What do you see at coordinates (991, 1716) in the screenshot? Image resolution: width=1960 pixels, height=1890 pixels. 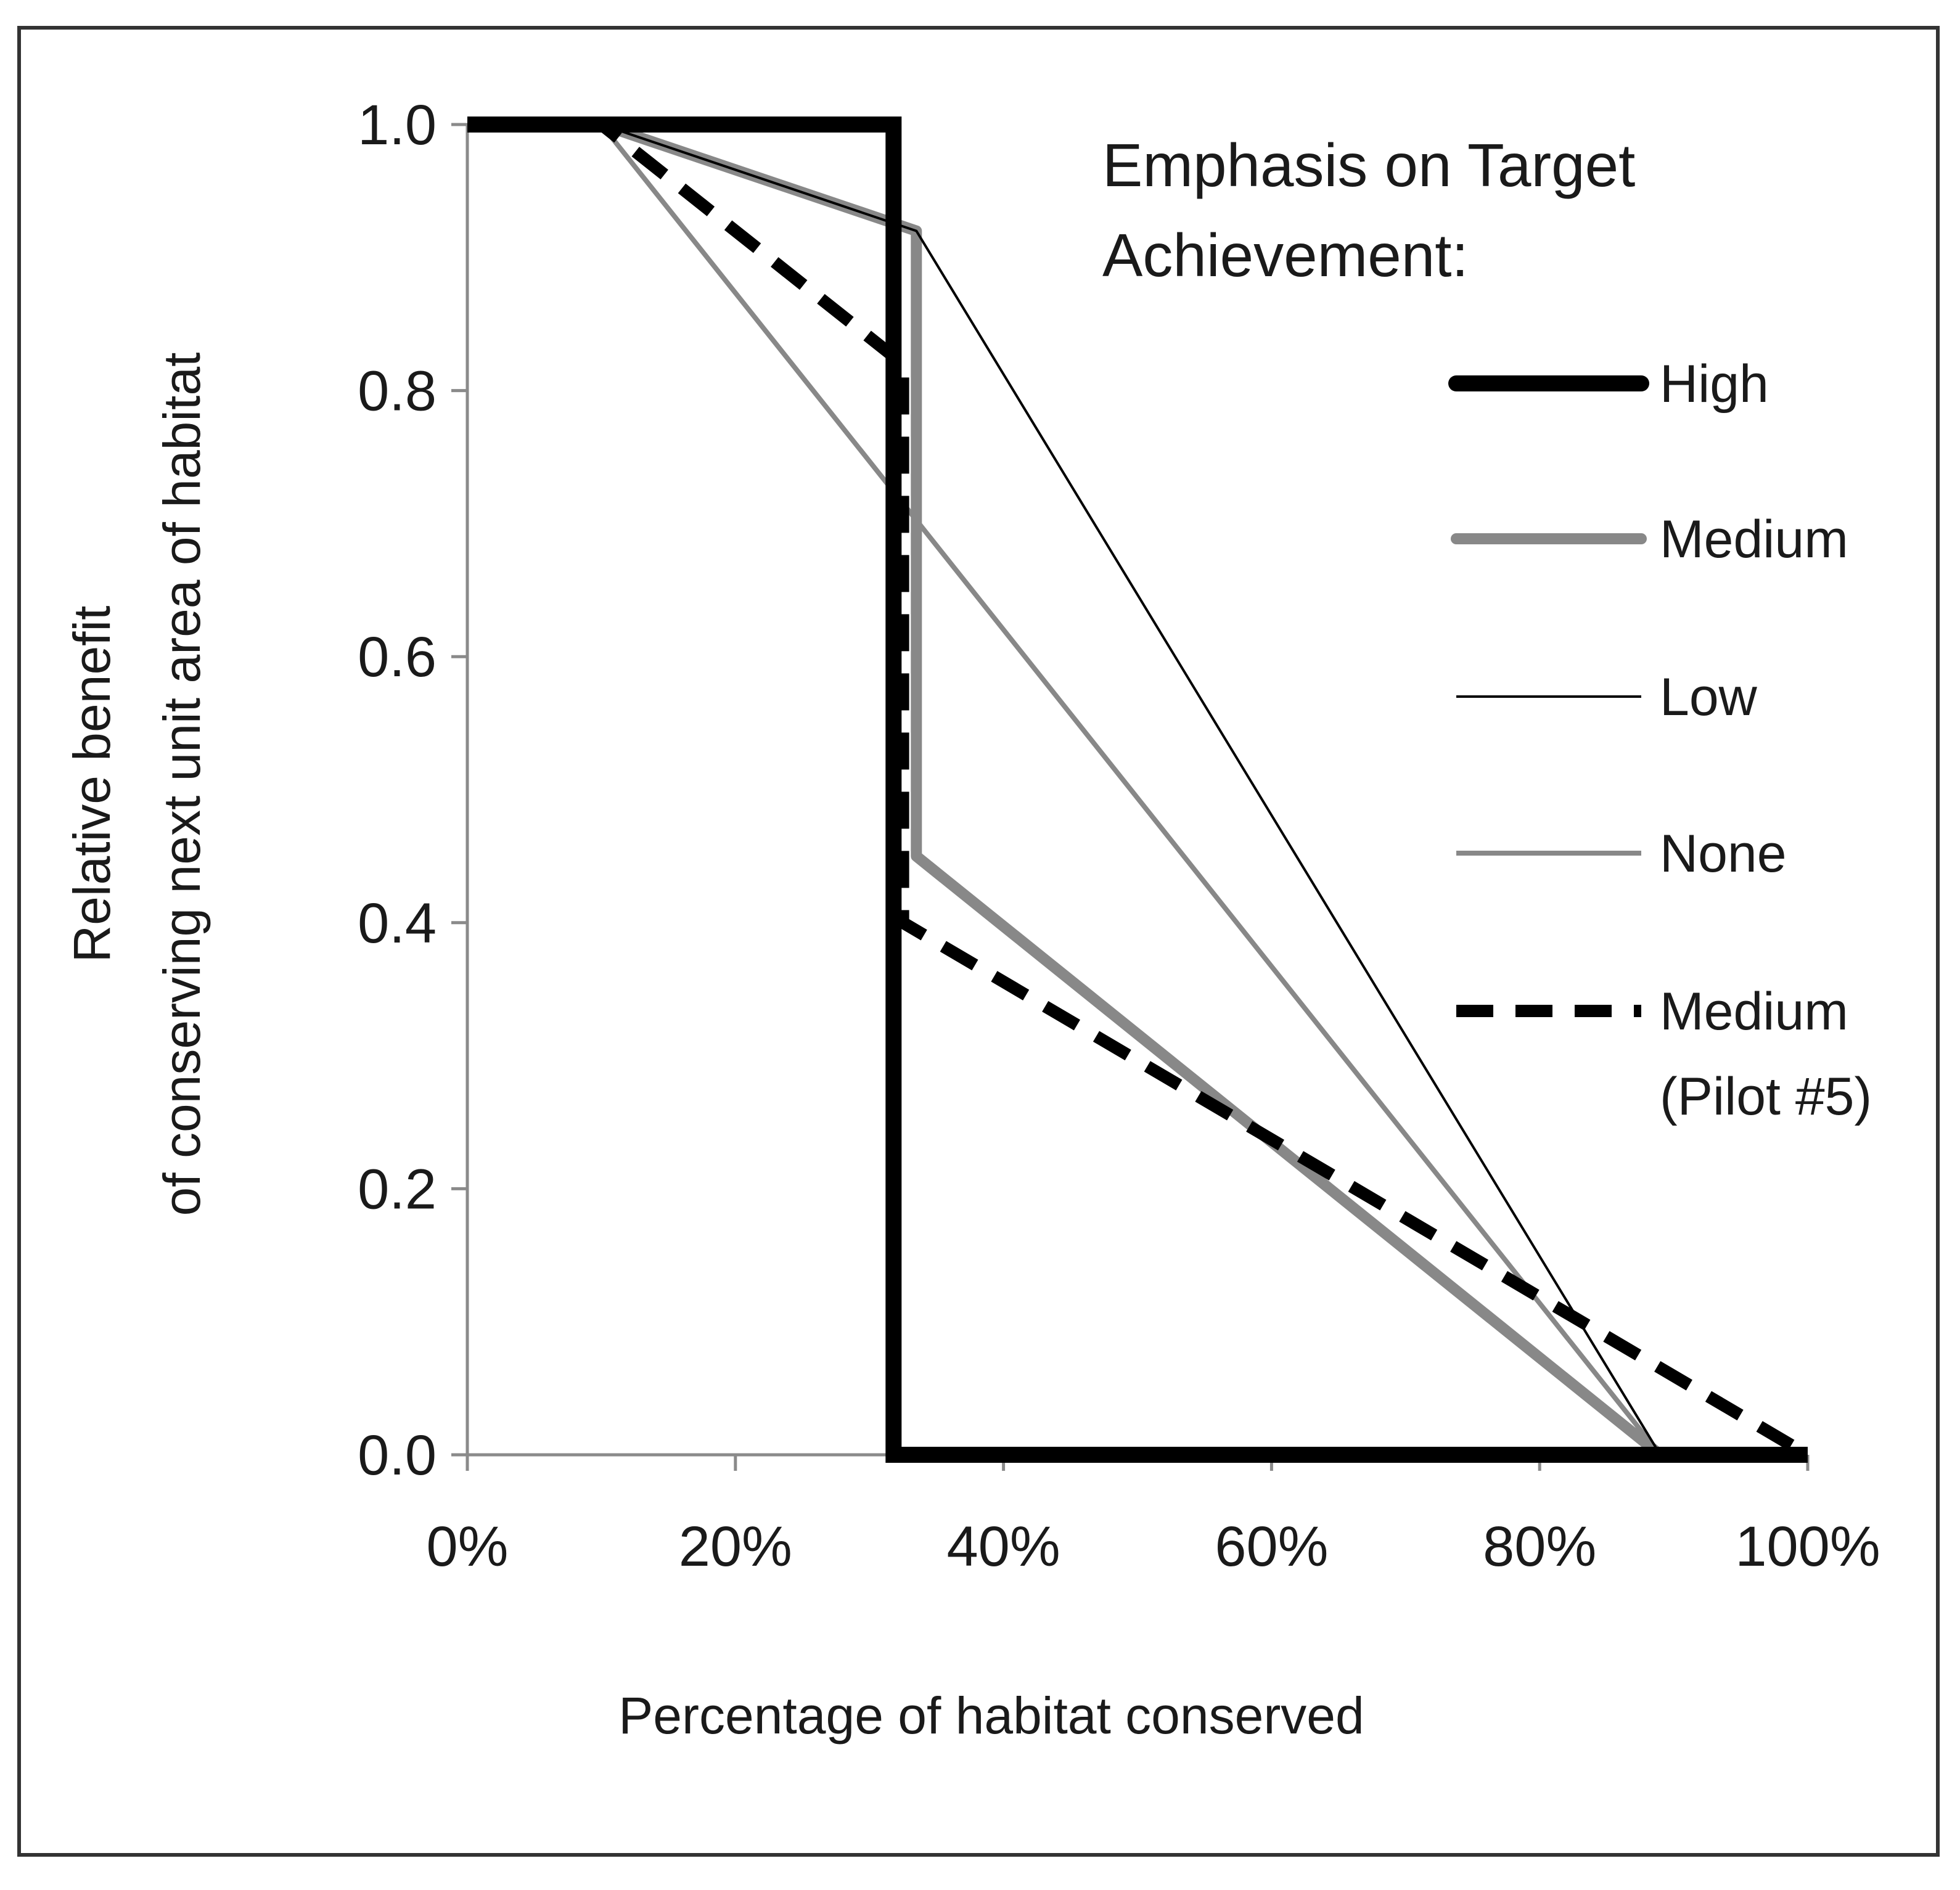 I see `x-axis-label: Percentage of habitat conserved` at bounding box center [991, 1716].